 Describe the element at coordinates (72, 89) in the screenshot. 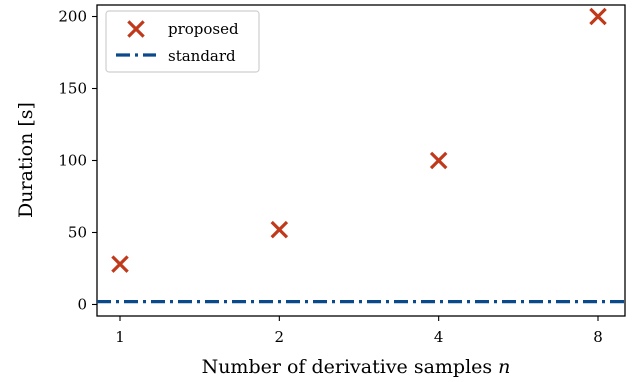

I see `y-tick-label: 150` at that location.